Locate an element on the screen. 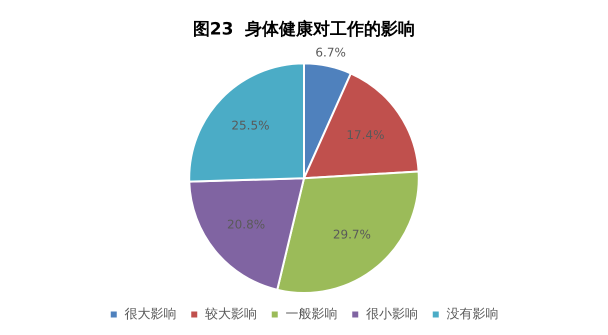  legend-label: 一般影响 is located at coordinates (311, 314).